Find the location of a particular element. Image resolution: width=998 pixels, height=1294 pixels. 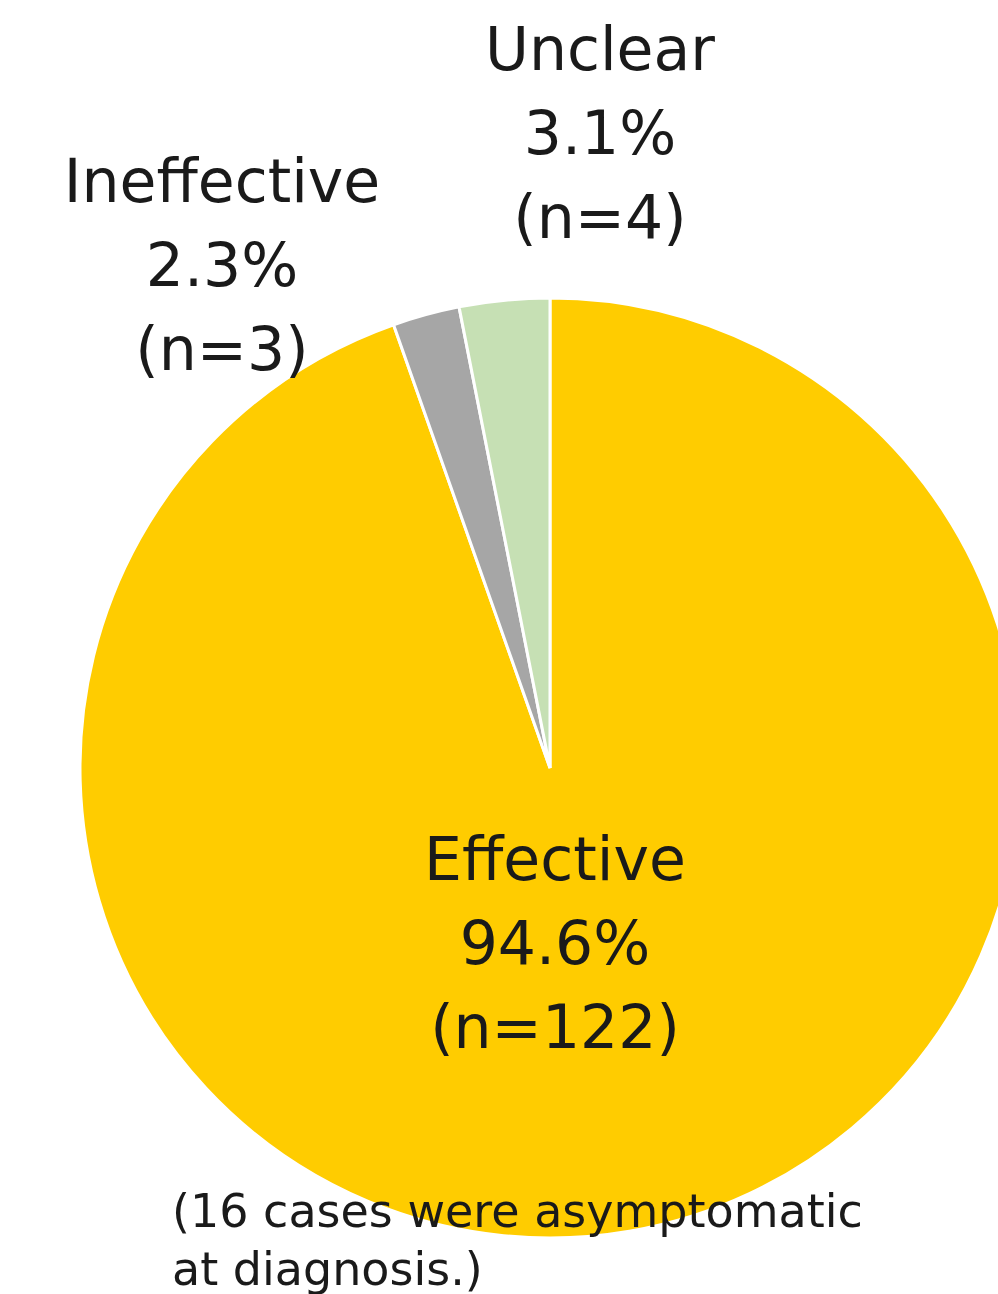

slice-label: Effective is located at coordinates (555, 859).